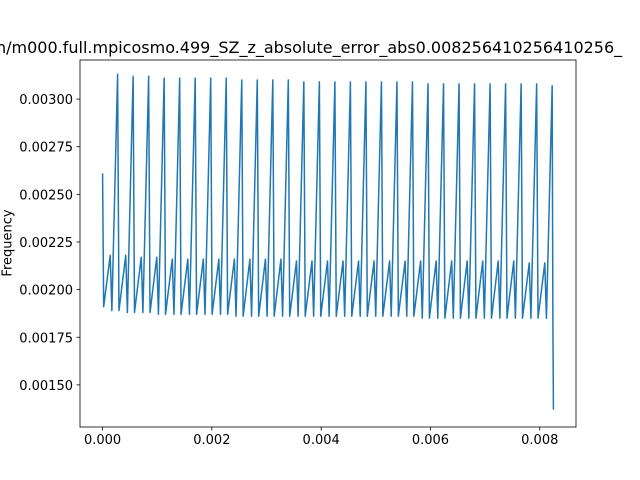 The image size is (640, 480). Describe the element at coordinates (211, 440) in the screenshot. I see `x-tick-label: 0.002` at that location.